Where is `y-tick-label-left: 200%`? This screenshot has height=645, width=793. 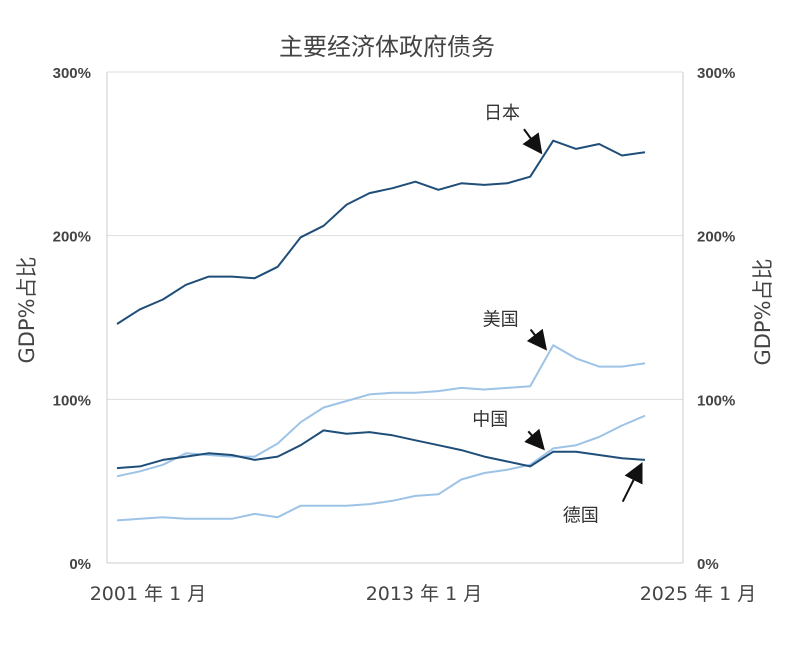 y-tick-label-left: 200% is located at coordinates (72, 237).